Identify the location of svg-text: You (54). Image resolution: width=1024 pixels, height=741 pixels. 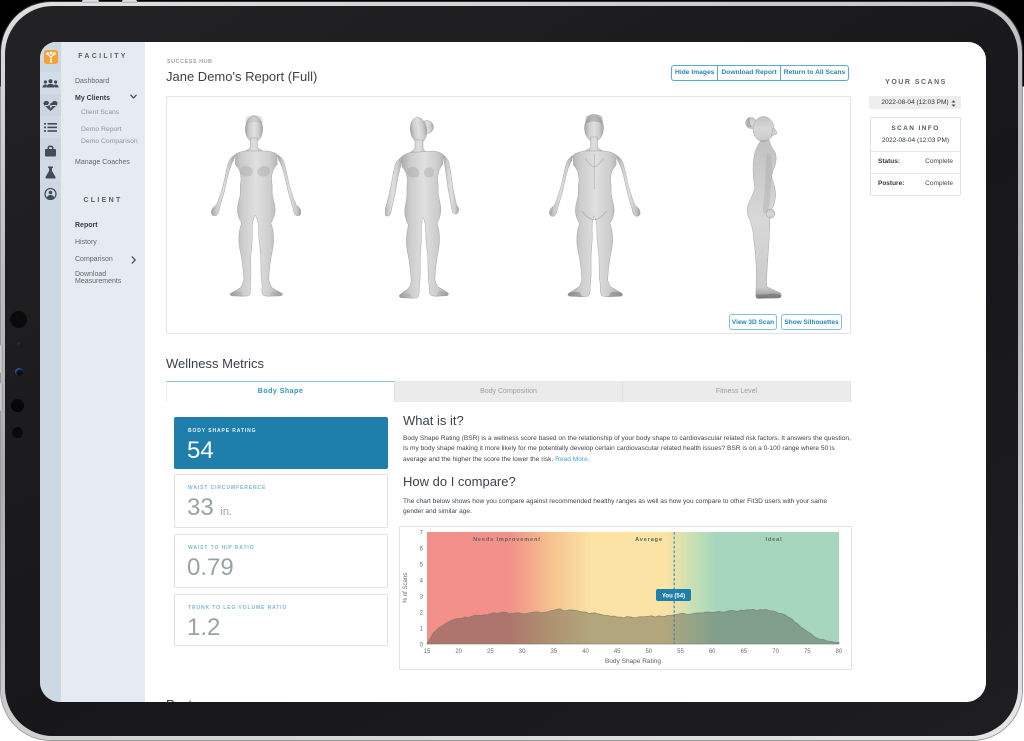
(673, 597).